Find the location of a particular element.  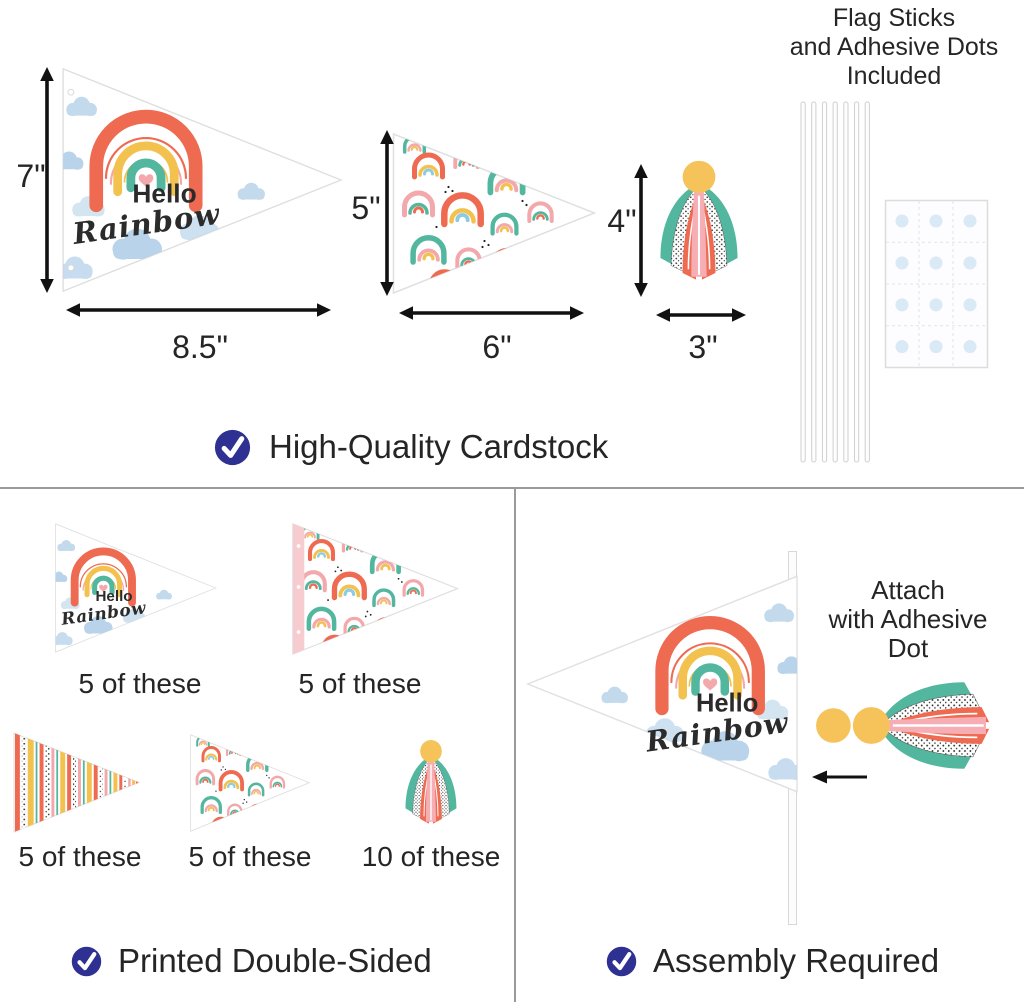

adhesive-dot is located at coordinates (833, 725).